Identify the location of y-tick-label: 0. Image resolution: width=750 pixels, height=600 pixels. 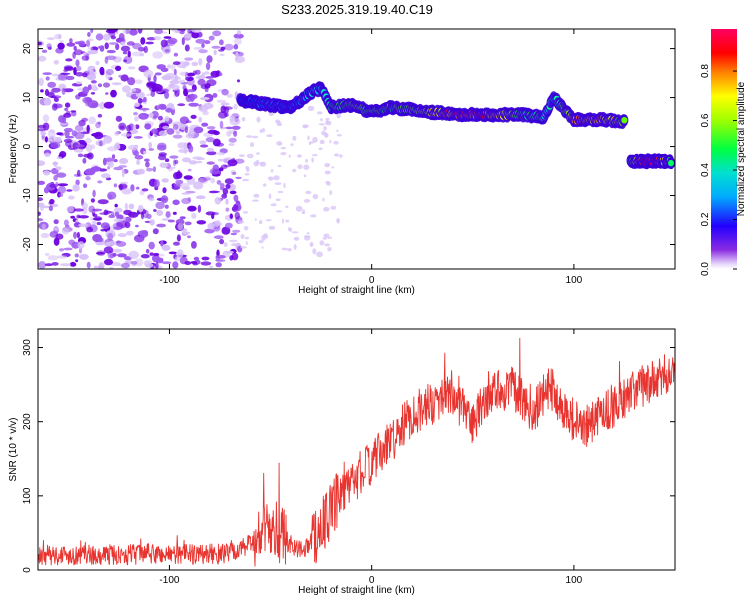
(27, 146).